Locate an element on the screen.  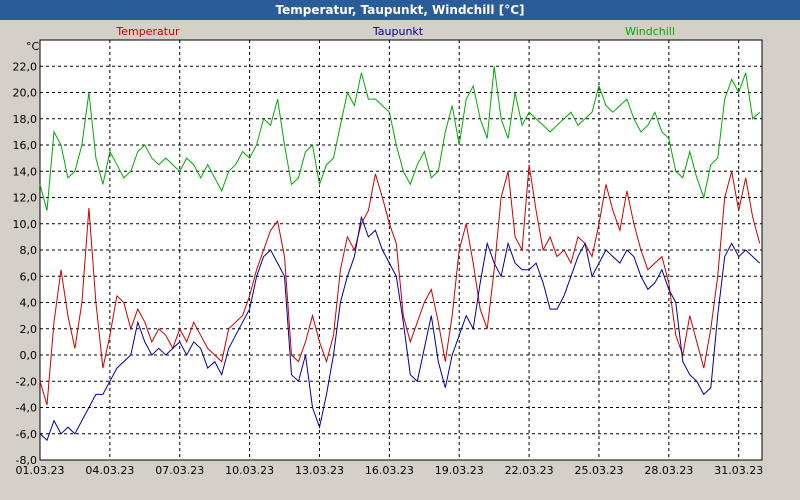
x-tick-label: 19.03.23 is located at coordinates (459, 470).